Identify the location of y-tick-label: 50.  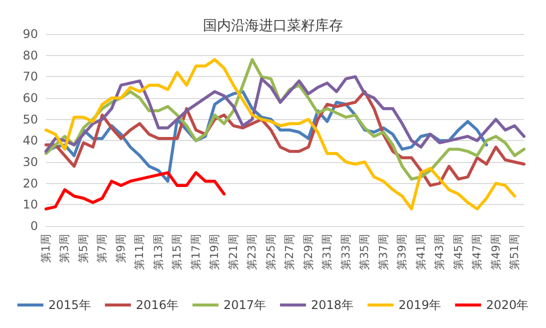
(30, 119).